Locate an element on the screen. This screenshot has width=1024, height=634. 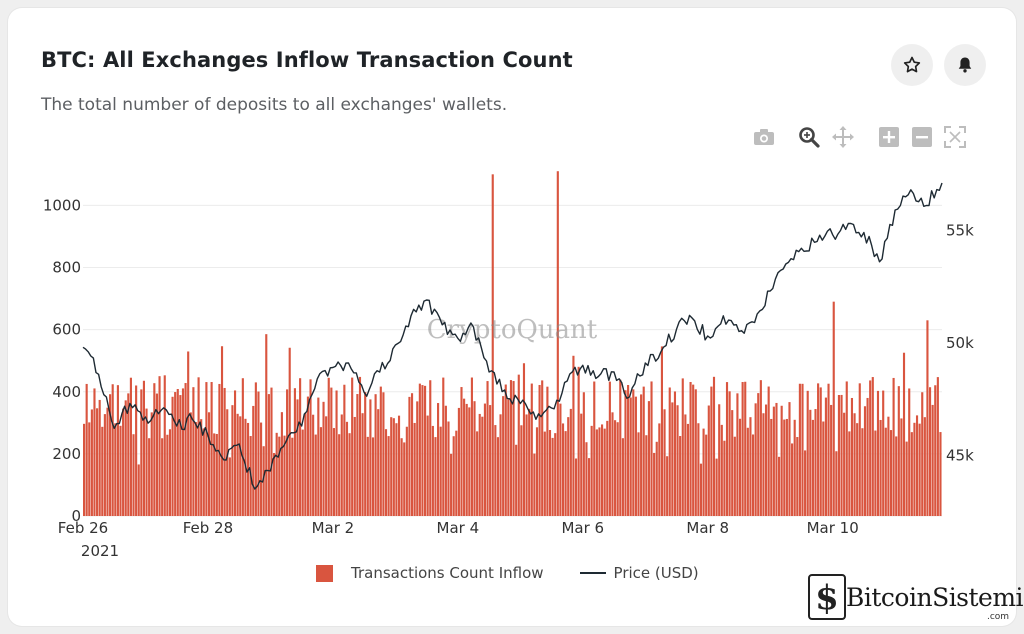
favorite-button is located at coordinates (912, 65).